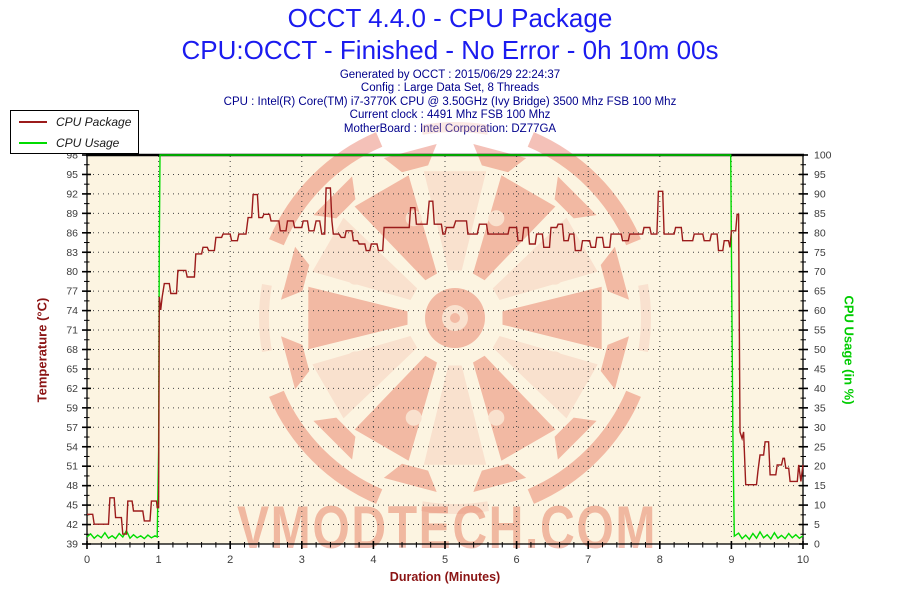 Image resolution: width=900 pixels, height=600 pixels. I want to click on x-tick-label: 9, so click(731, 560).